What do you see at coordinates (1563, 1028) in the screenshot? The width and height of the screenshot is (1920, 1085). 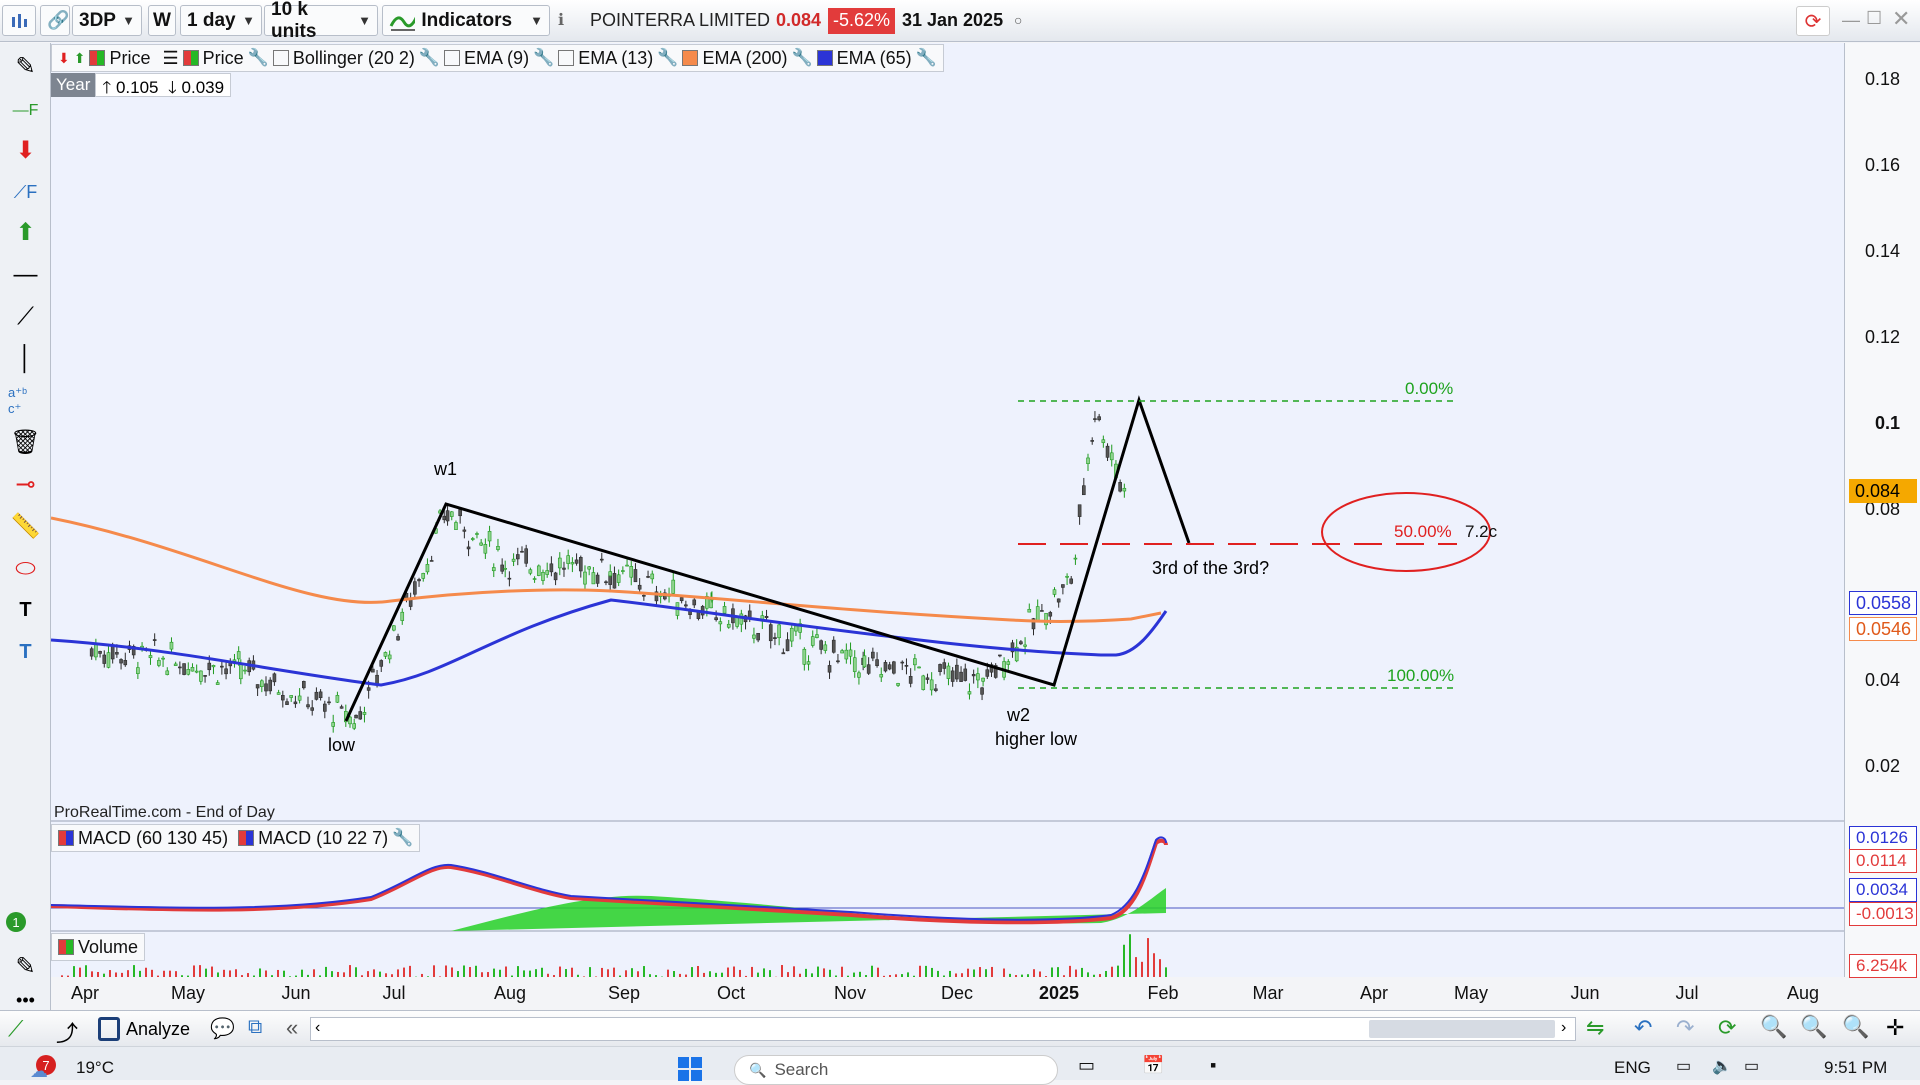 I see `scroll-right-icon: ›` at bounding box center [1563, 1028].